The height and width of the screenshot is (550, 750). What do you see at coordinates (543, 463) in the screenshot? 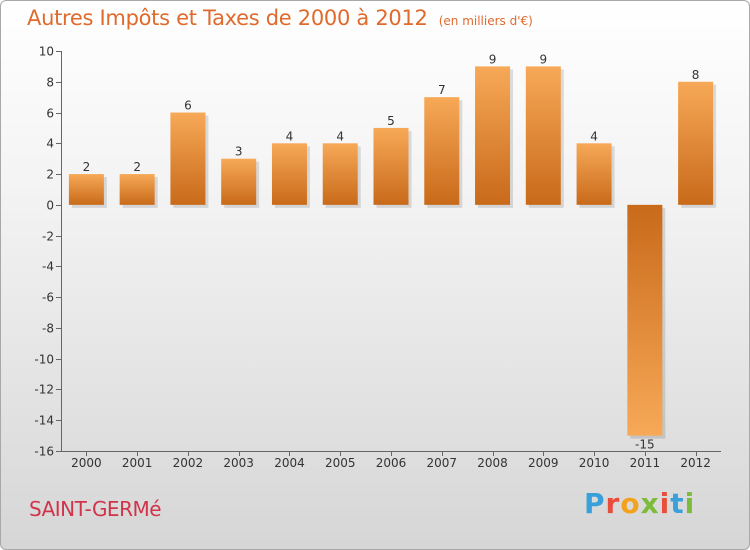
I see `x-tick-label: 2009` at bounding box center [543, 463].